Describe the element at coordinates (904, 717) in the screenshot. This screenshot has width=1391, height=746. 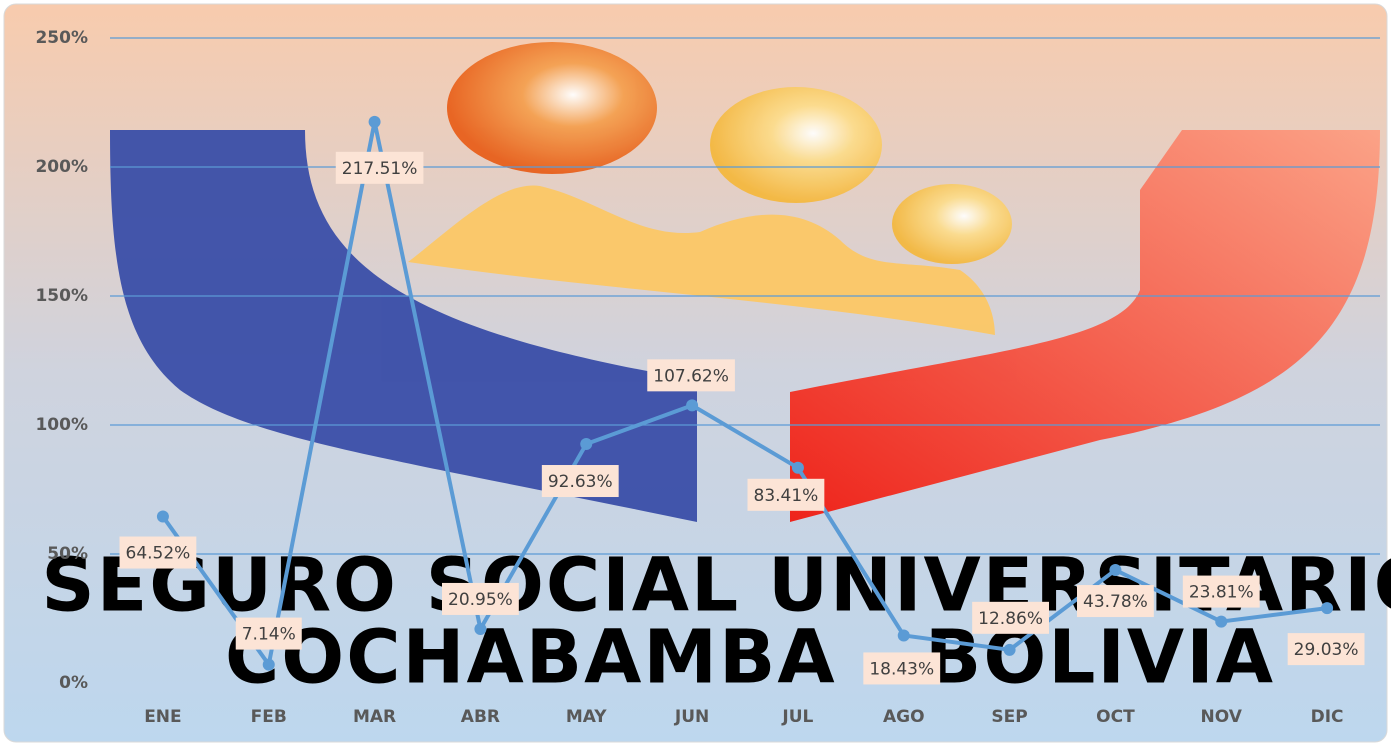
I see `x-tick-label: AGO` at that location.